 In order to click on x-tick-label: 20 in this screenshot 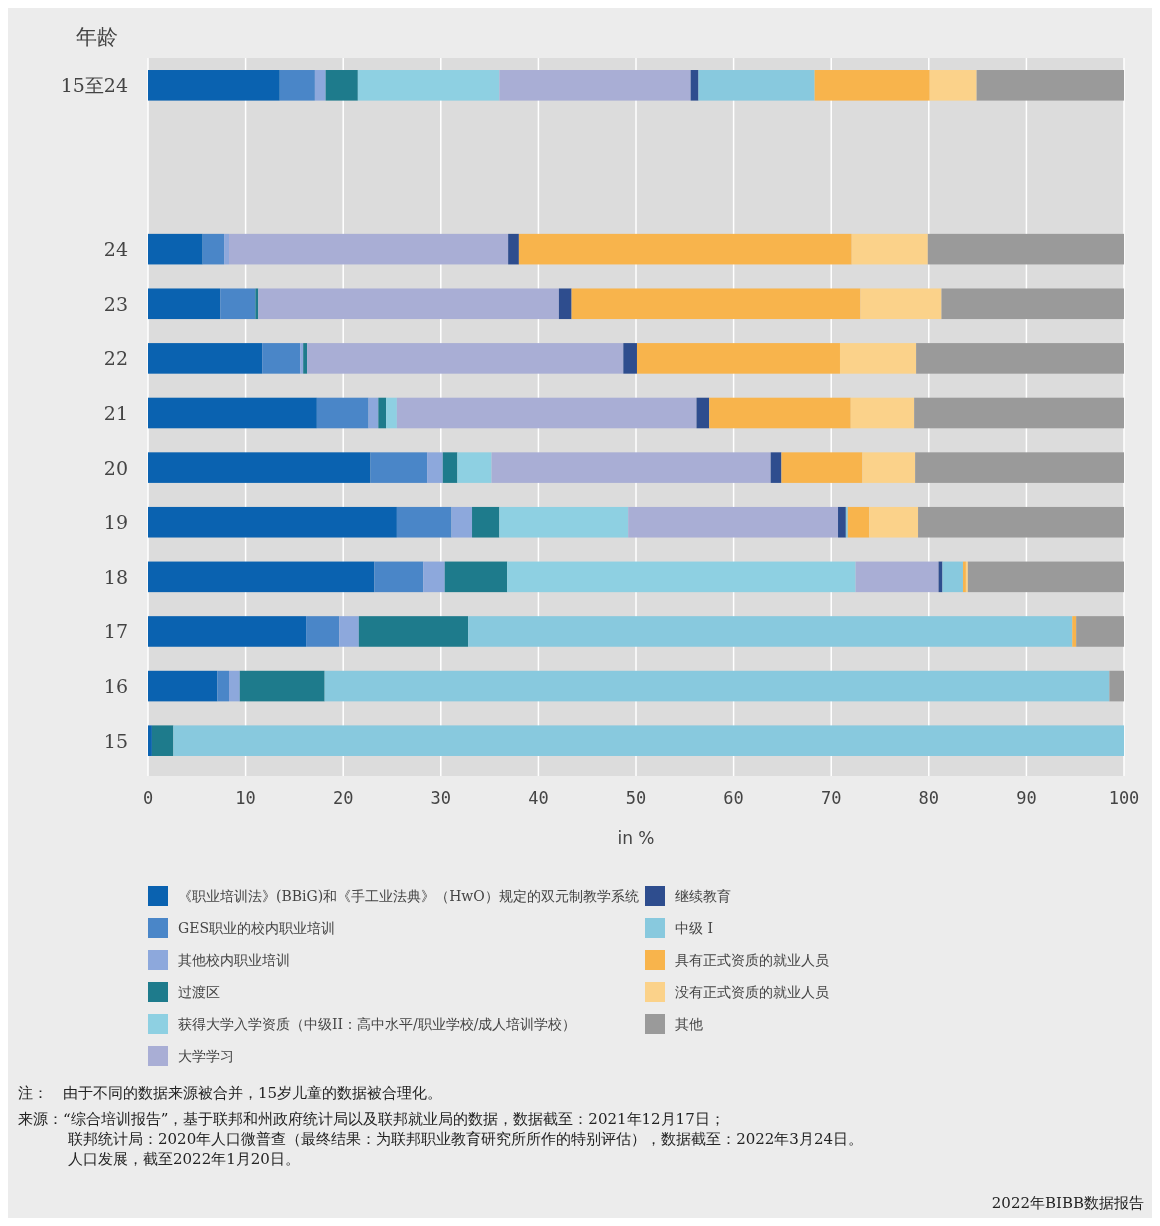, I will do `click(343, 798)`.